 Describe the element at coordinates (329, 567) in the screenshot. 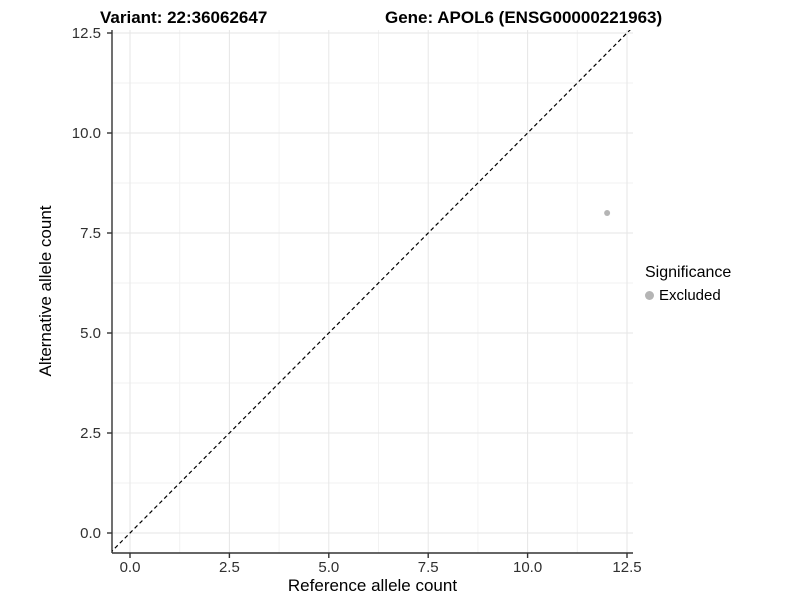

I see `x-tick-label: 5.0` at that location.